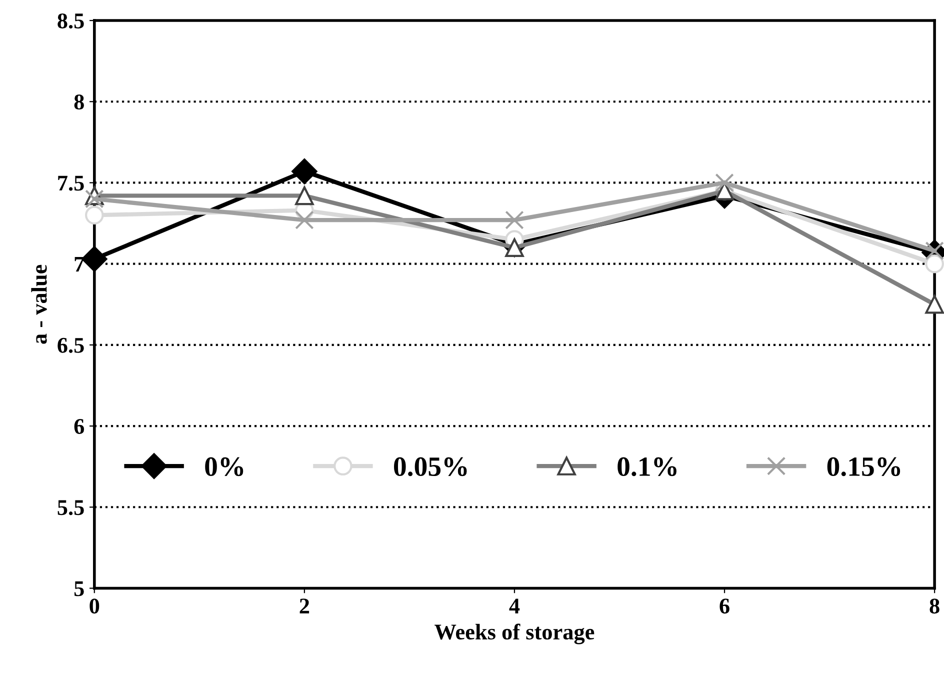 The width and height of the screenshot is (944, 684). Describe the element at coordinates (514, 606) in the screenshot. I see `x-tick-label: 4` at that location.